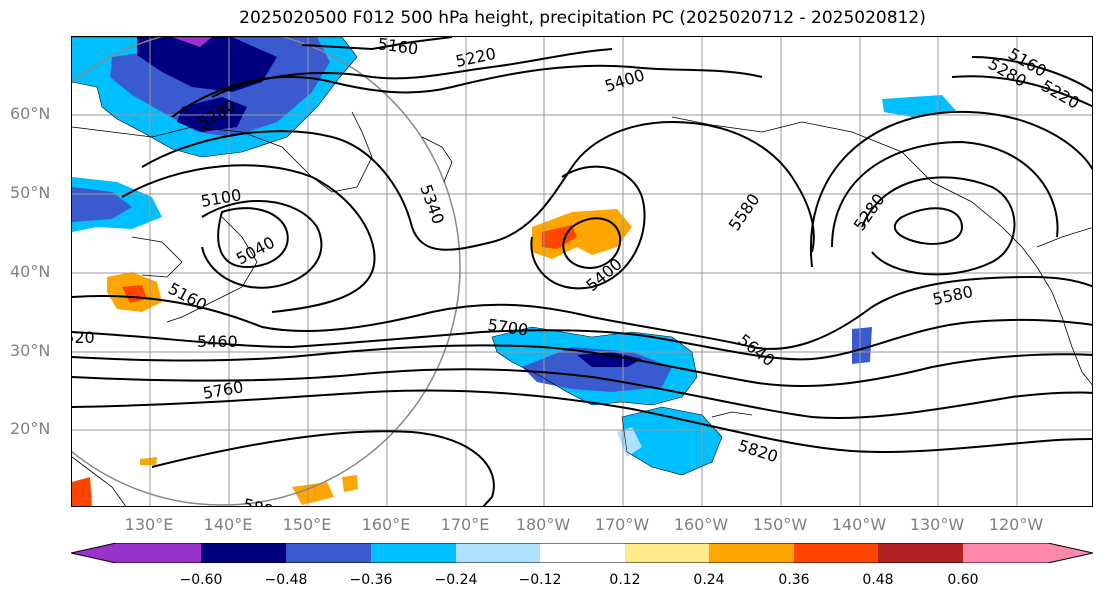  I want to click on lat-label-40n: 40°N, so click(30, 271).